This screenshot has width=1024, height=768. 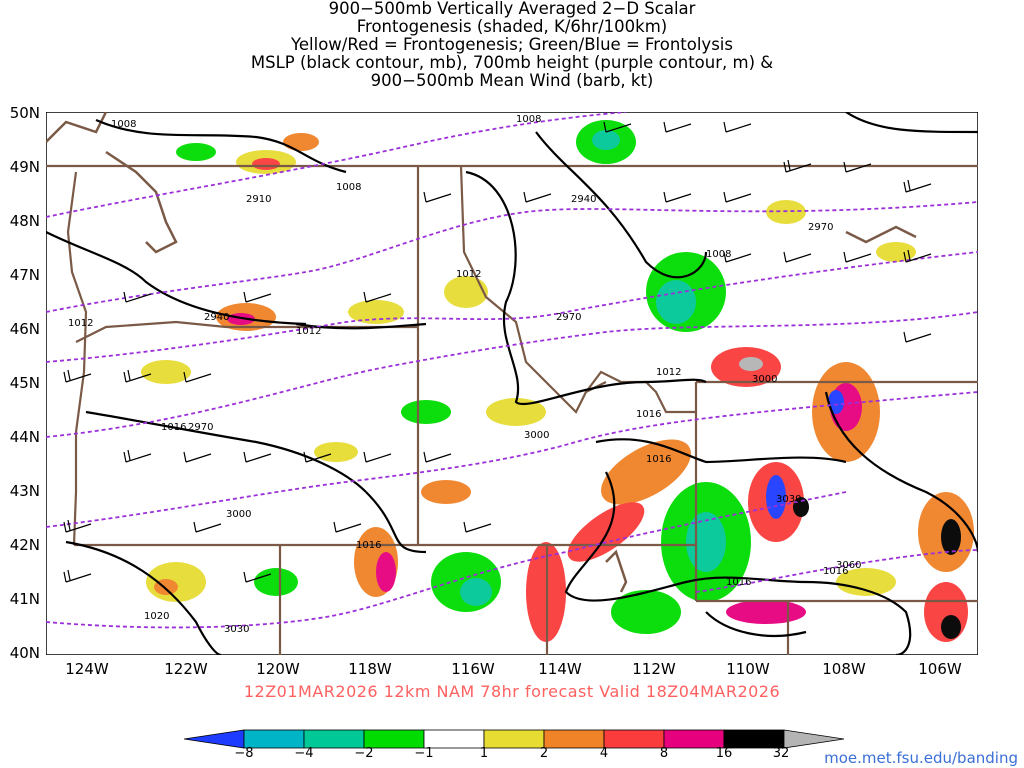 What do you see at coordinates (512, 26) in the screenshot?
I see `title-line-2: Frontogenesis (shaded, K/6hr/100km)` at bounding box center [512, 26].